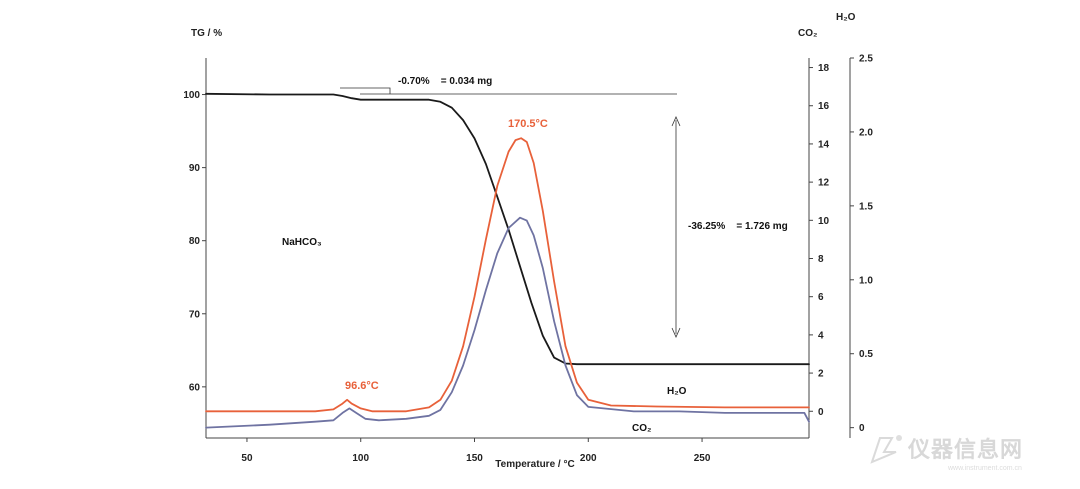 The width and height of the screenshot is (1080, 489). Describe the element at coordinates (206, 33) in the screenshot. I see `tg-axis-title: TG / %` at that location.